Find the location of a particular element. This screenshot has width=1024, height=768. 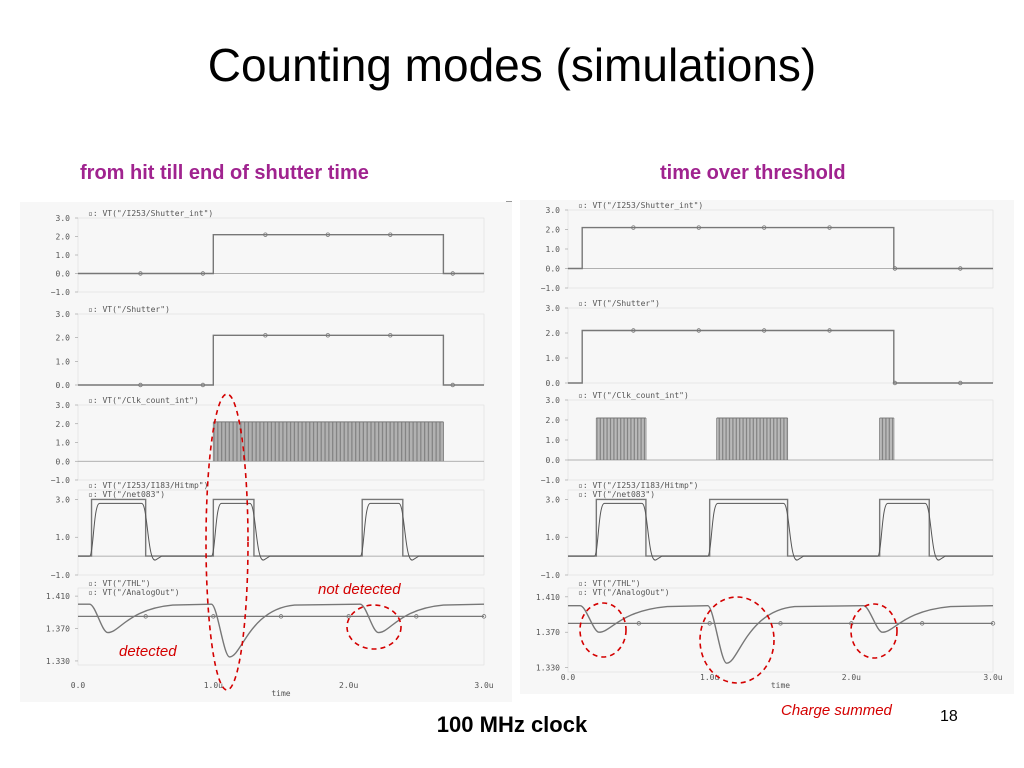

analog-out-line is located at coordinates (781, 634).